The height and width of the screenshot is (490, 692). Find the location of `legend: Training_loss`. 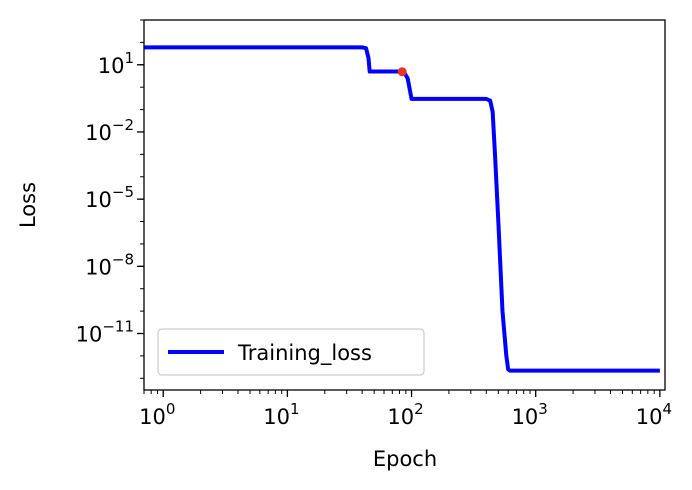

legend: Training_loss is located at coordinates (291, 352).